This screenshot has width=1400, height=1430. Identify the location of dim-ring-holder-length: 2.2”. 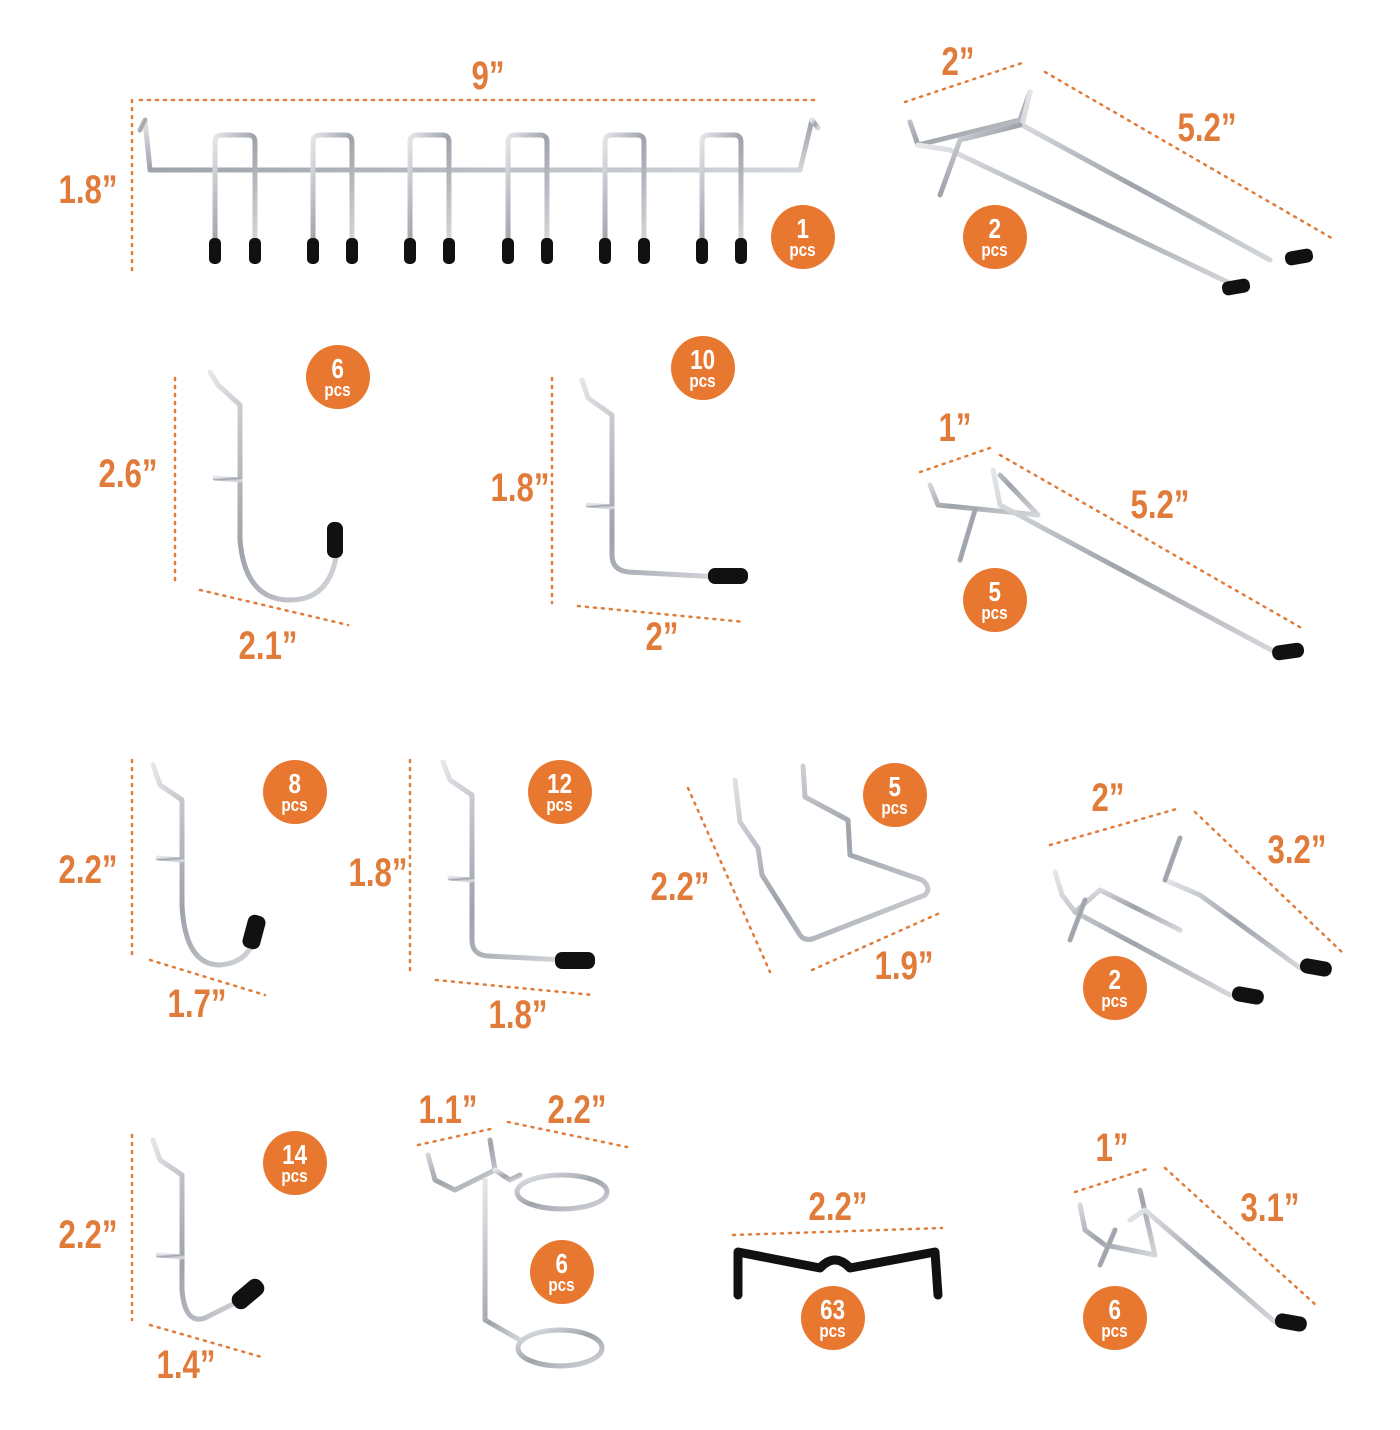
(577, 1110).